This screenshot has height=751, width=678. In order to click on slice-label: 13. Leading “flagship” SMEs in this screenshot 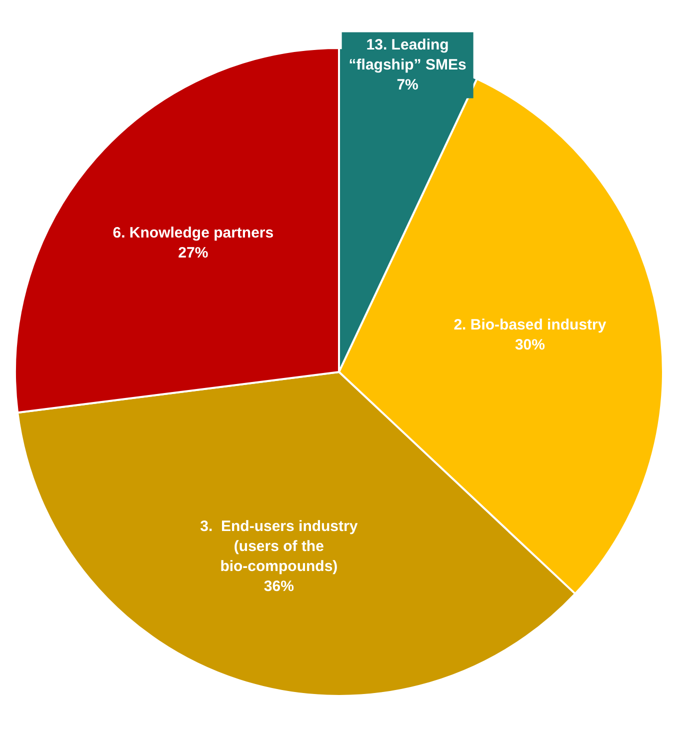, I will do `click(407, 55)`.